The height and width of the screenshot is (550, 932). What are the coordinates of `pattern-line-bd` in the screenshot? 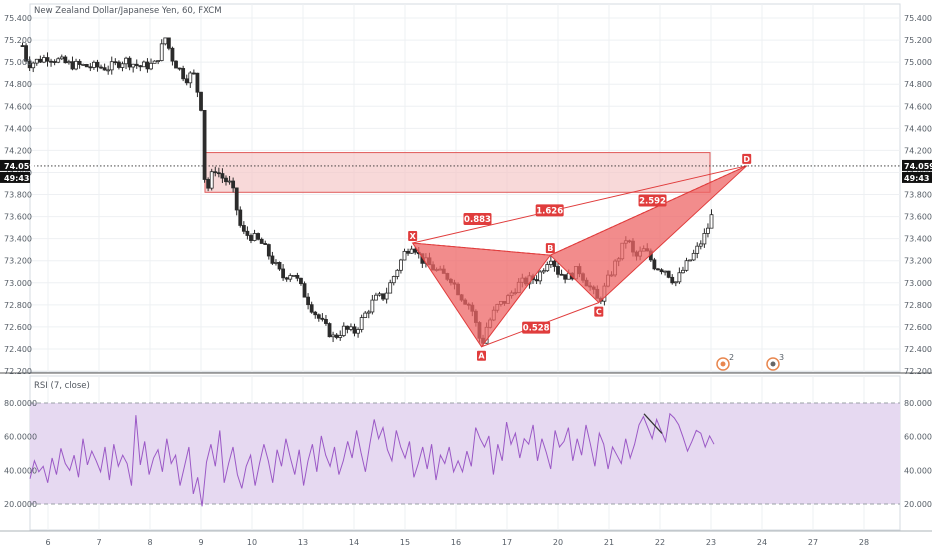 It's located at (648, 210).